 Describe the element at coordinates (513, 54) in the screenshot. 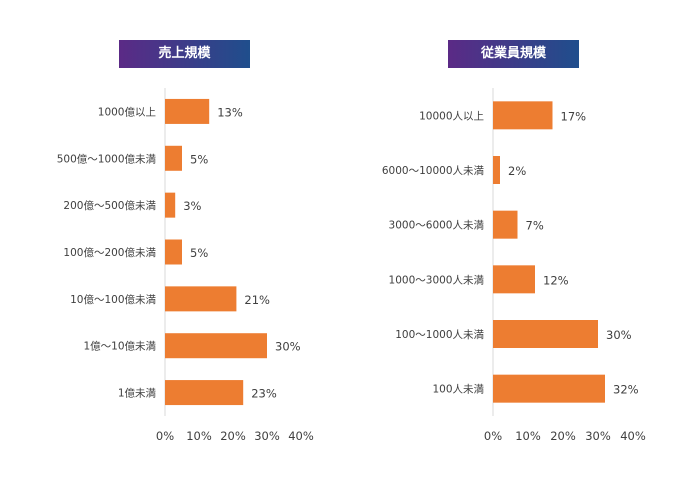

I see `chart-title-employee-scale: 従業員規模` at that location.